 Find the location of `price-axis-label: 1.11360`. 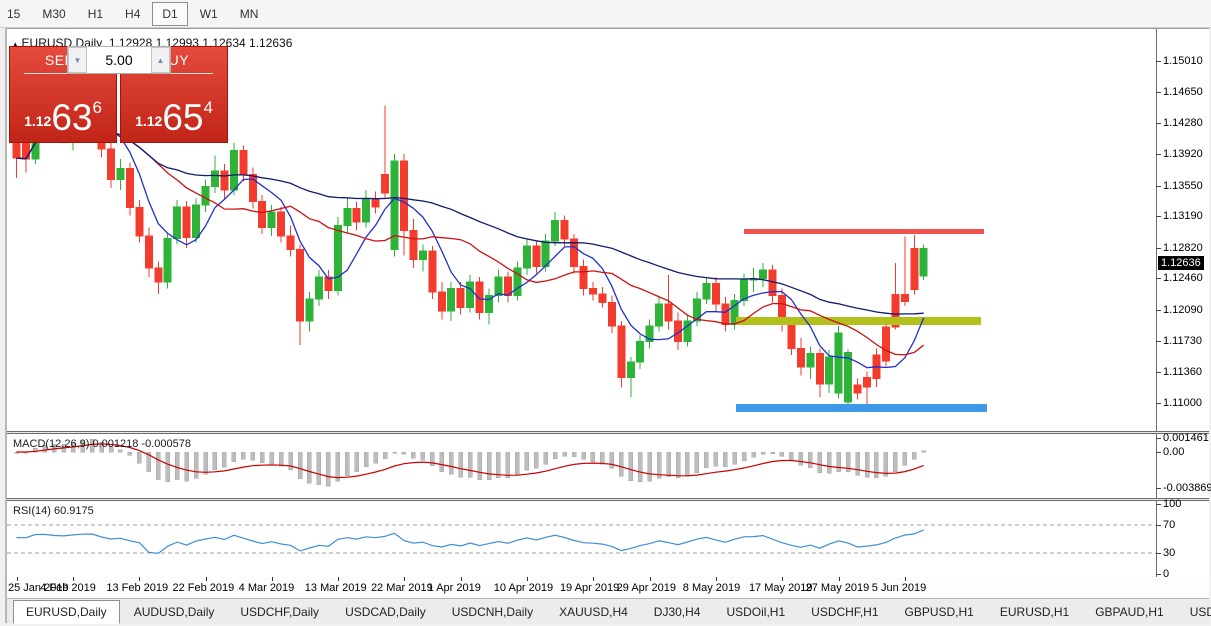

price-axis-label: 1.11360 is located at coordinates (1179, 372).